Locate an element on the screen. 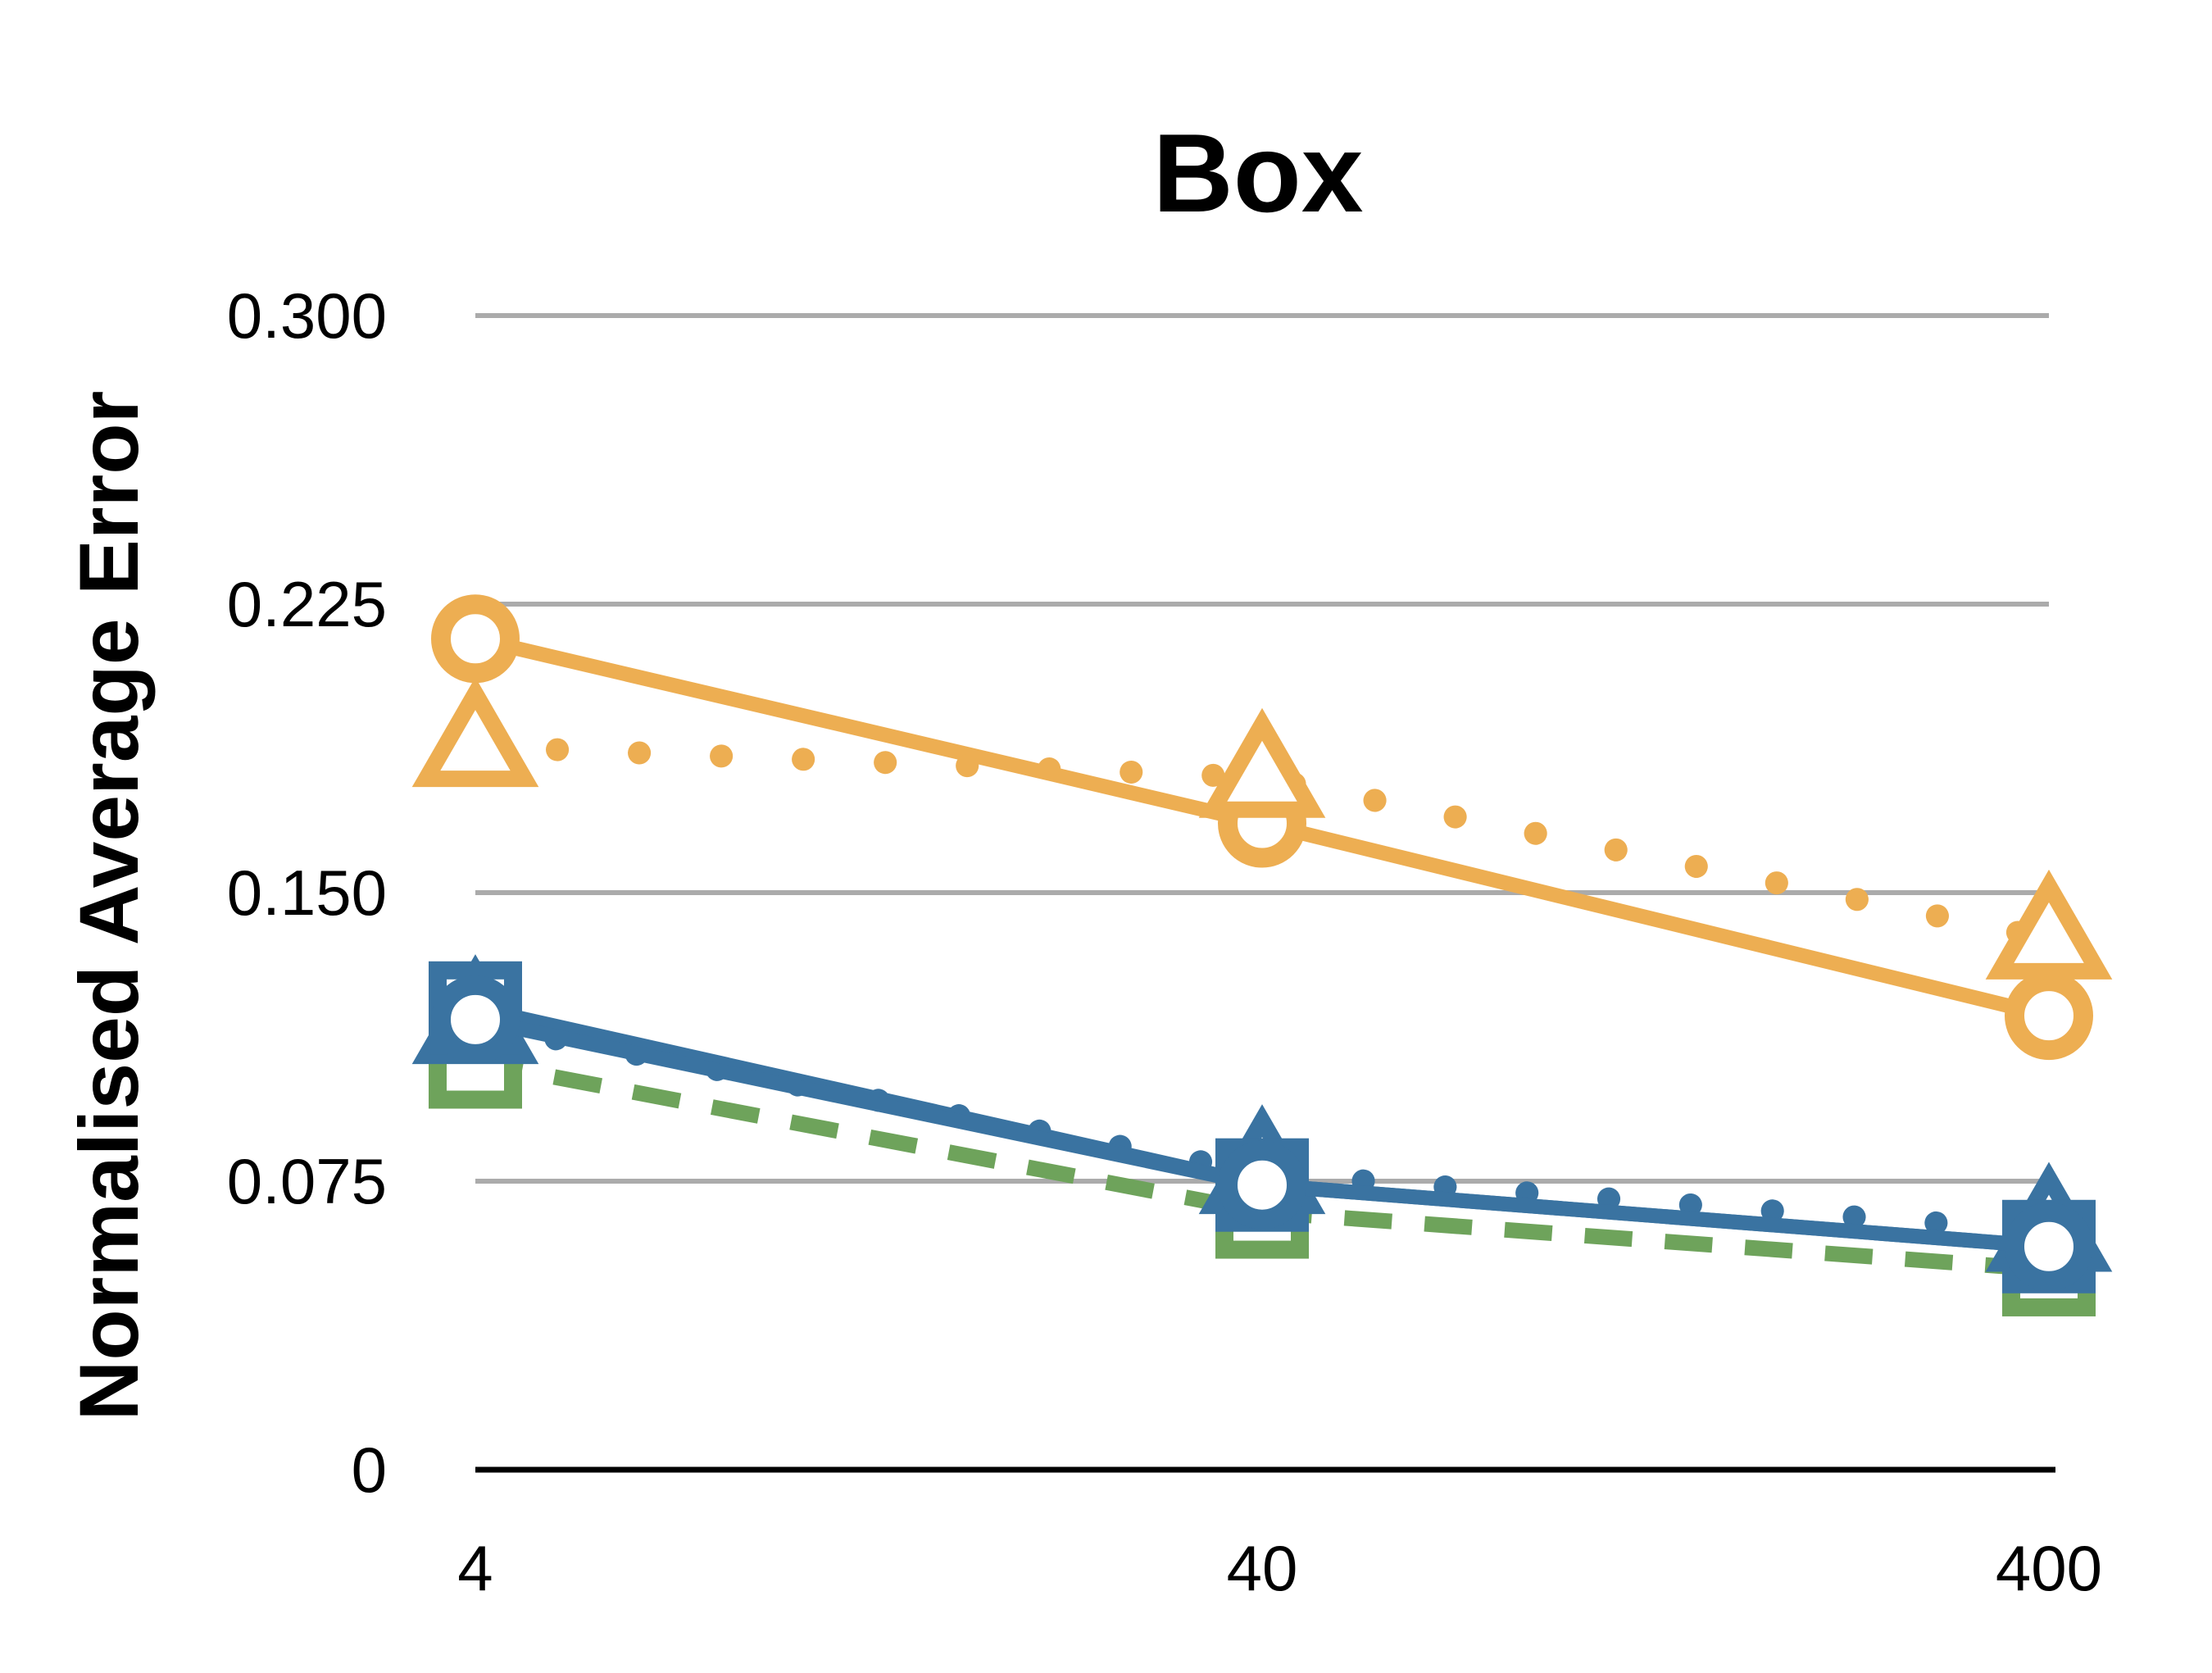 The width and height of the screenshot is (2212, 1673). y-tick-labels: 0 0.075 0.150 0.225 0.300 is located at coordinates (307, 893).